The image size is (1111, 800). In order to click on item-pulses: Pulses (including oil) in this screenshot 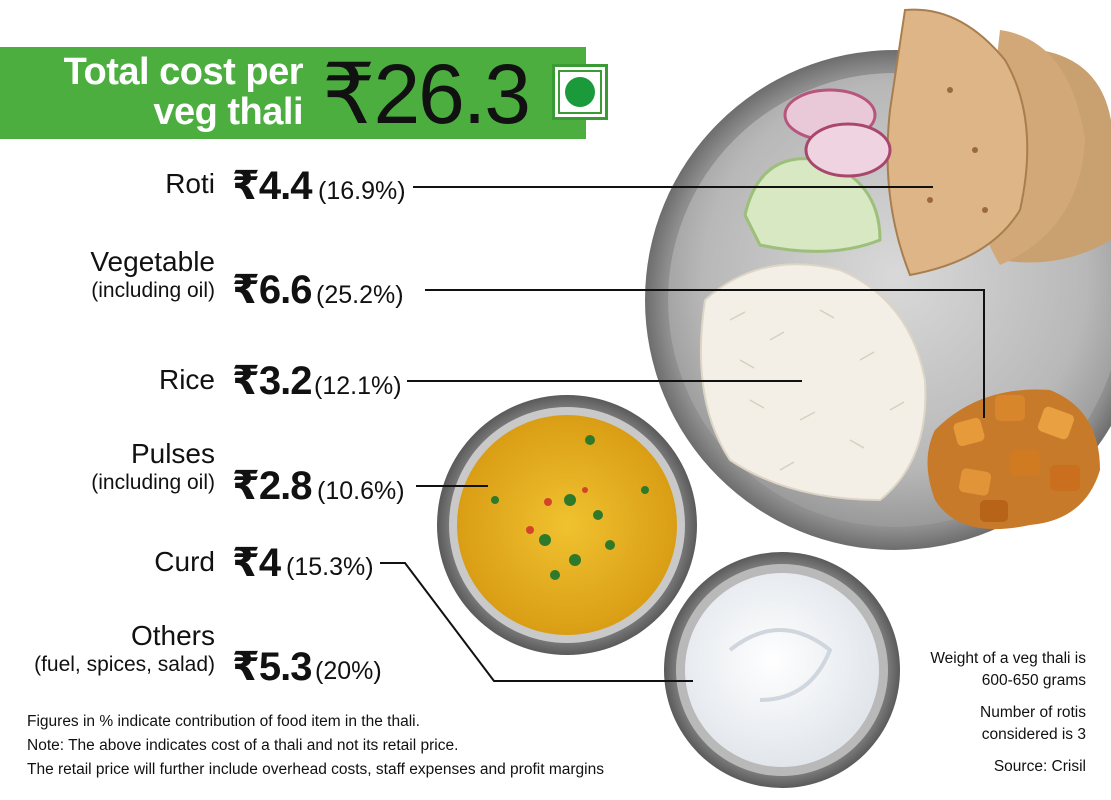, I will do `click(107, 468)`.